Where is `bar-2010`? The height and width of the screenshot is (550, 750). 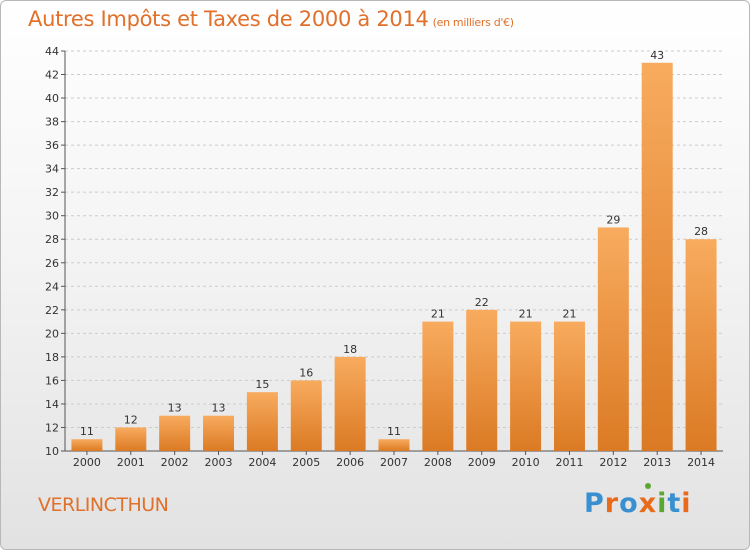
bar-2010 is located at coordinates (526, 386).